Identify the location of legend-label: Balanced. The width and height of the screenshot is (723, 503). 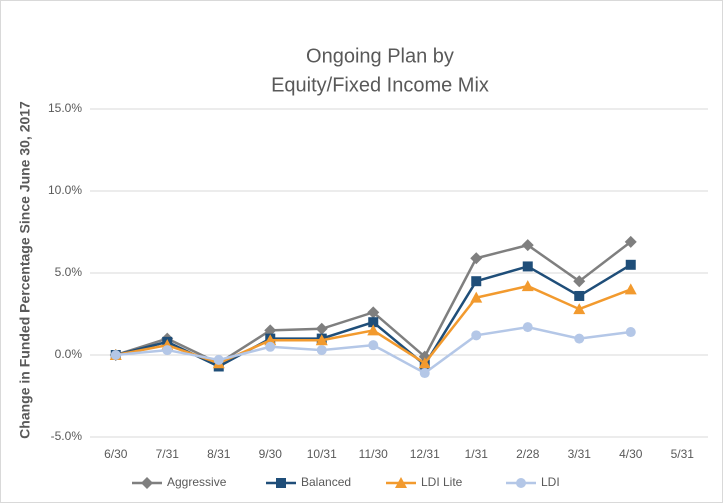
(326, 482).